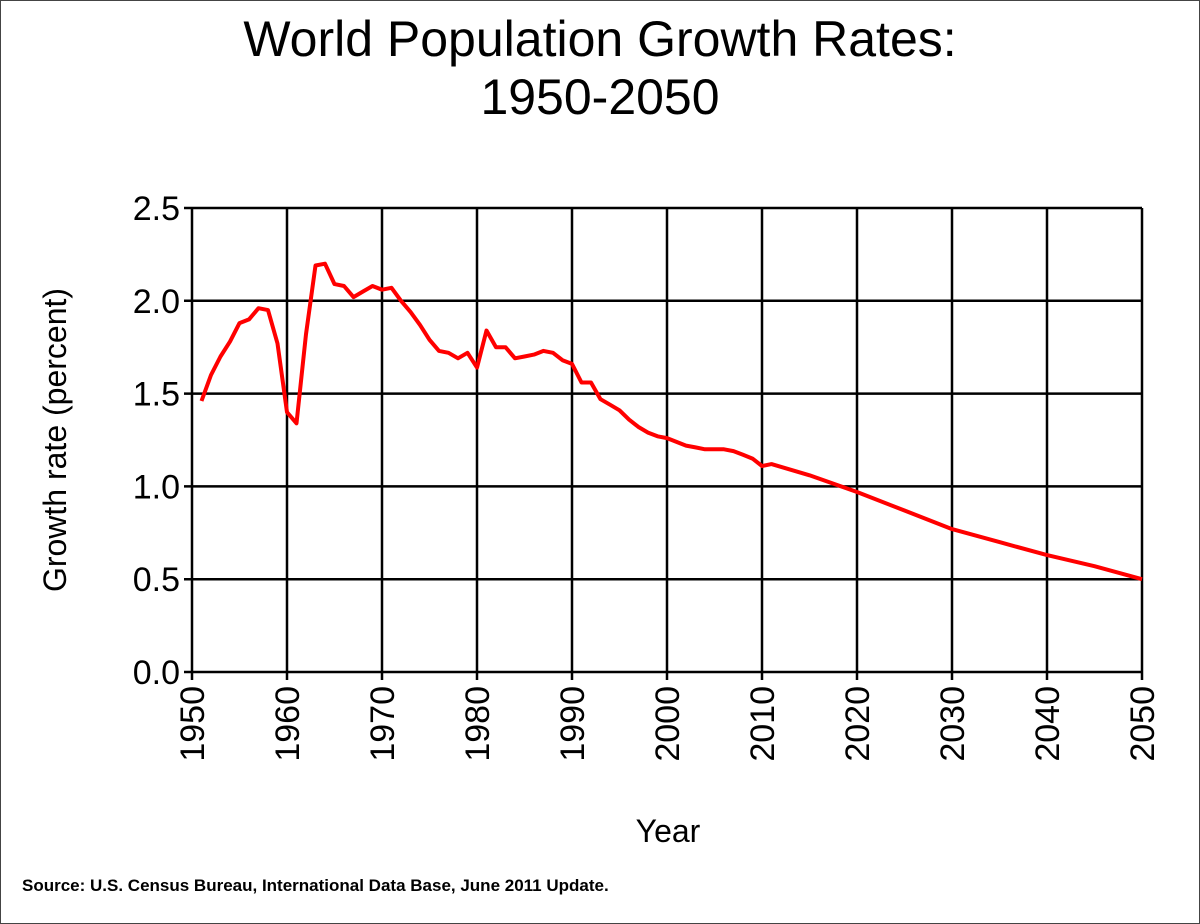 The height and width of the screenshot is (924, 1200). I want to click on x-tick-label: 1970, so click(383, 724).